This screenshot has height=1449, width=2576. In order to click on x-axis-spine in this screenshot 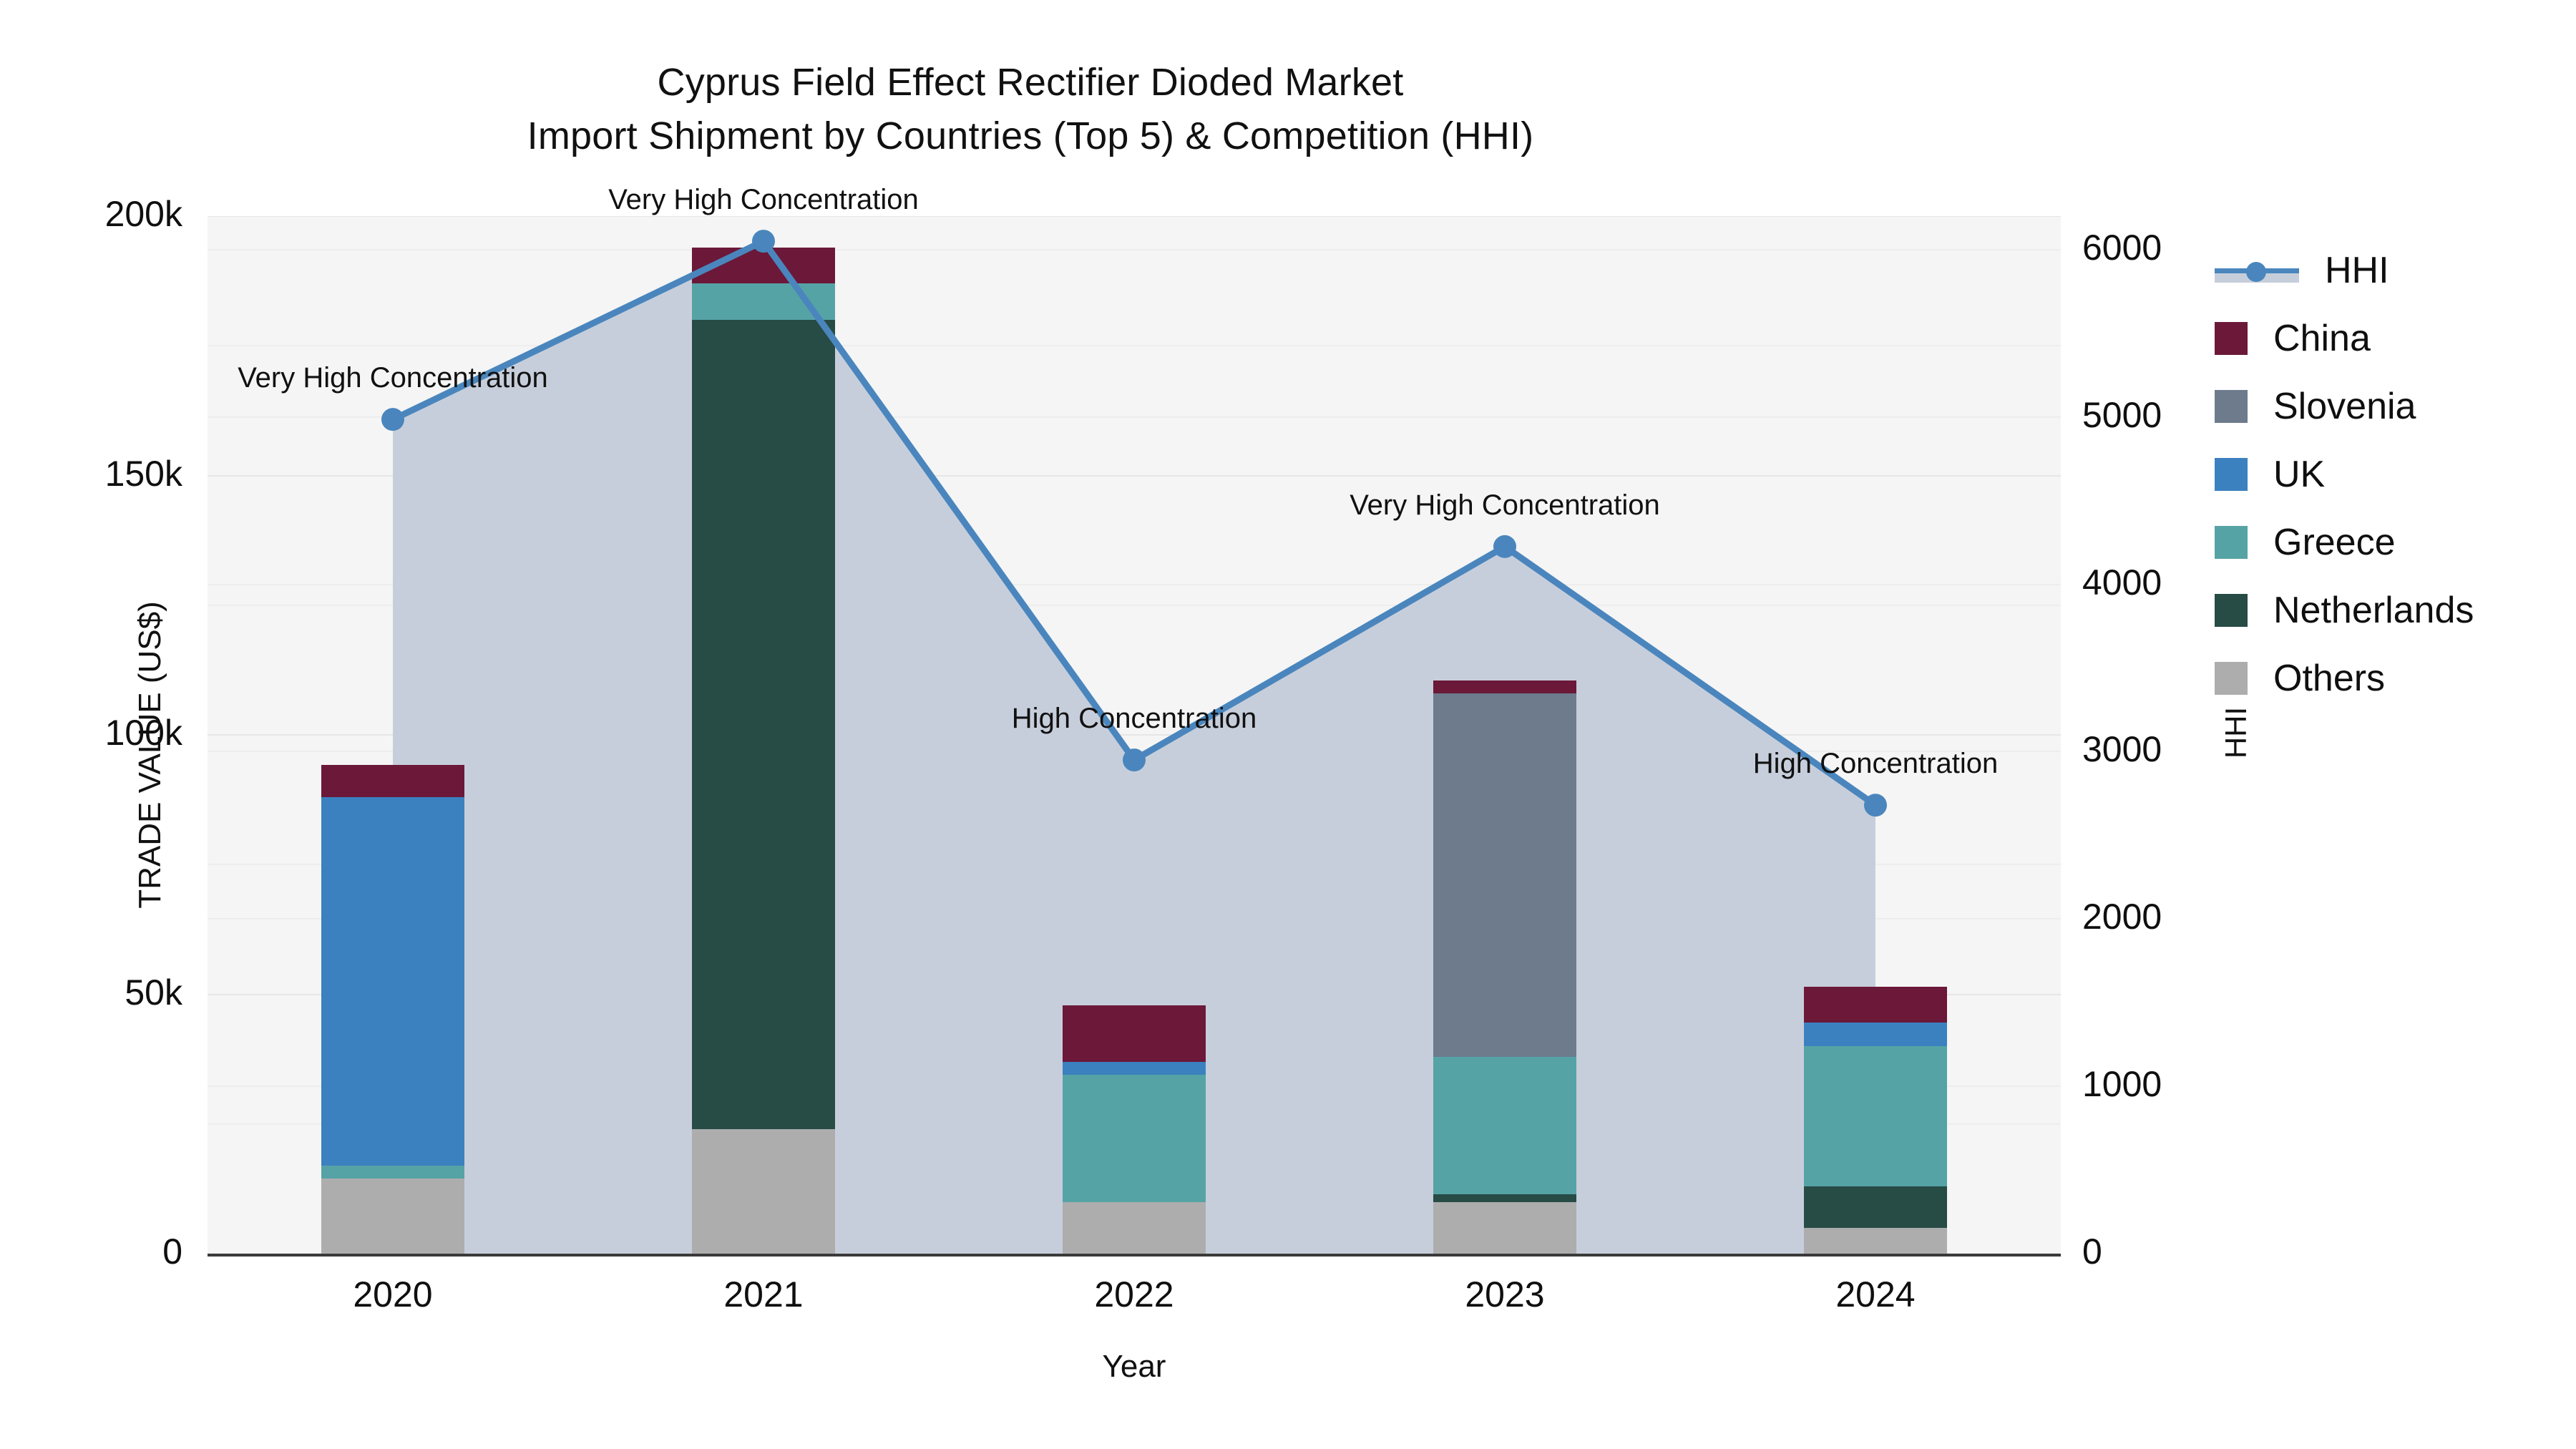, I will do `click(1134, 1255)`.